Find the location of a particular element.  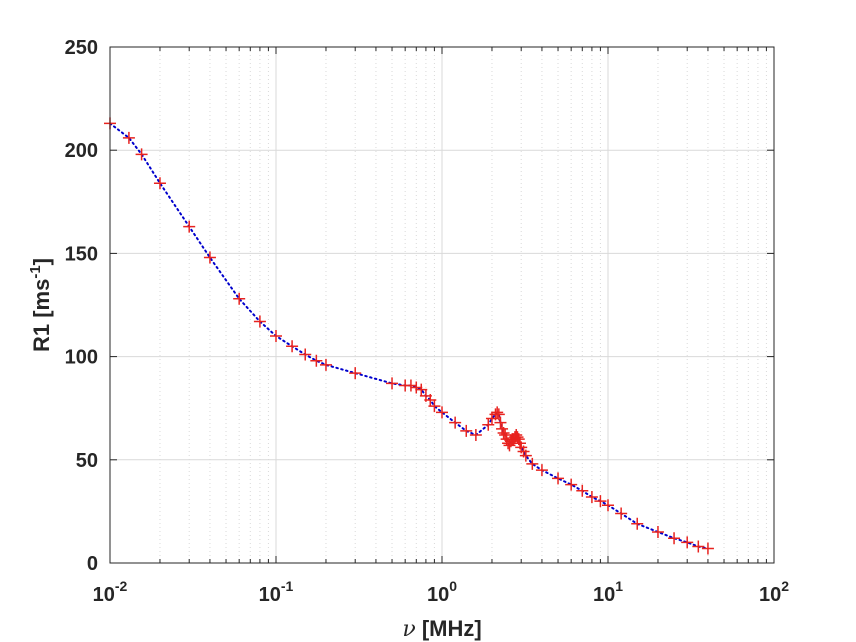

x-tick-label: 10⁻² is located at coordinates (110, 592).